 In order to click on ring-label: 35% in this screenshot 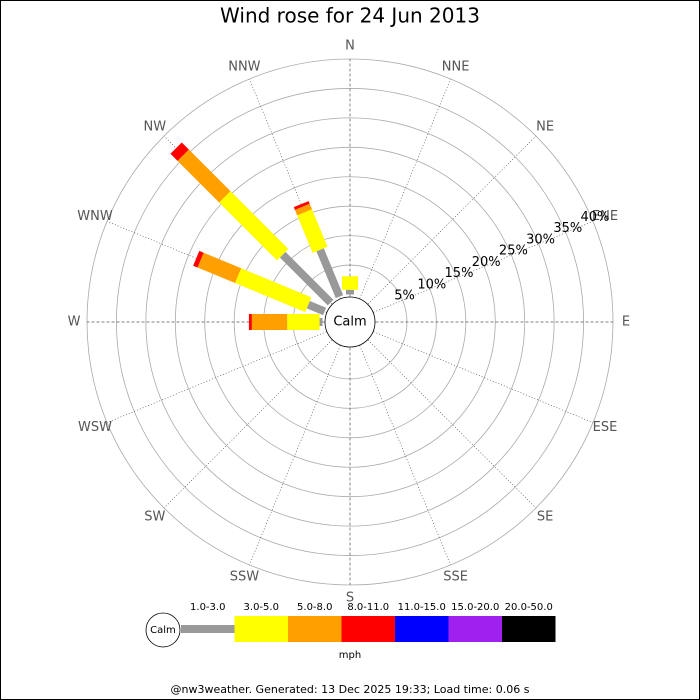, I will do `click(567, 228)`.